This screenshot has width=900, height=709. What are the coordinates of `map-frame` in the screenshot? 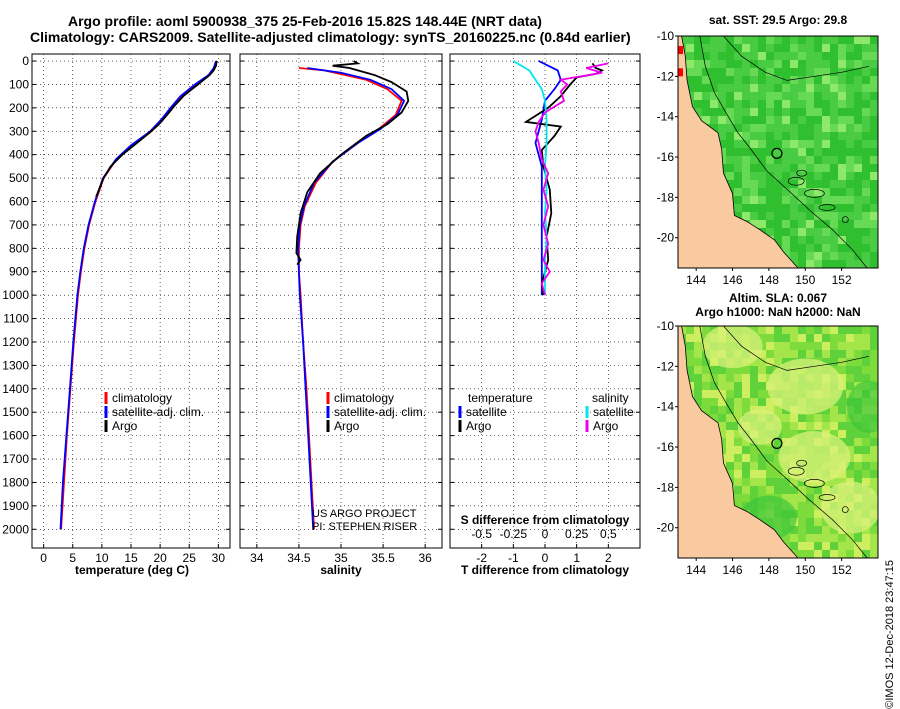 It's located at (778, 442).